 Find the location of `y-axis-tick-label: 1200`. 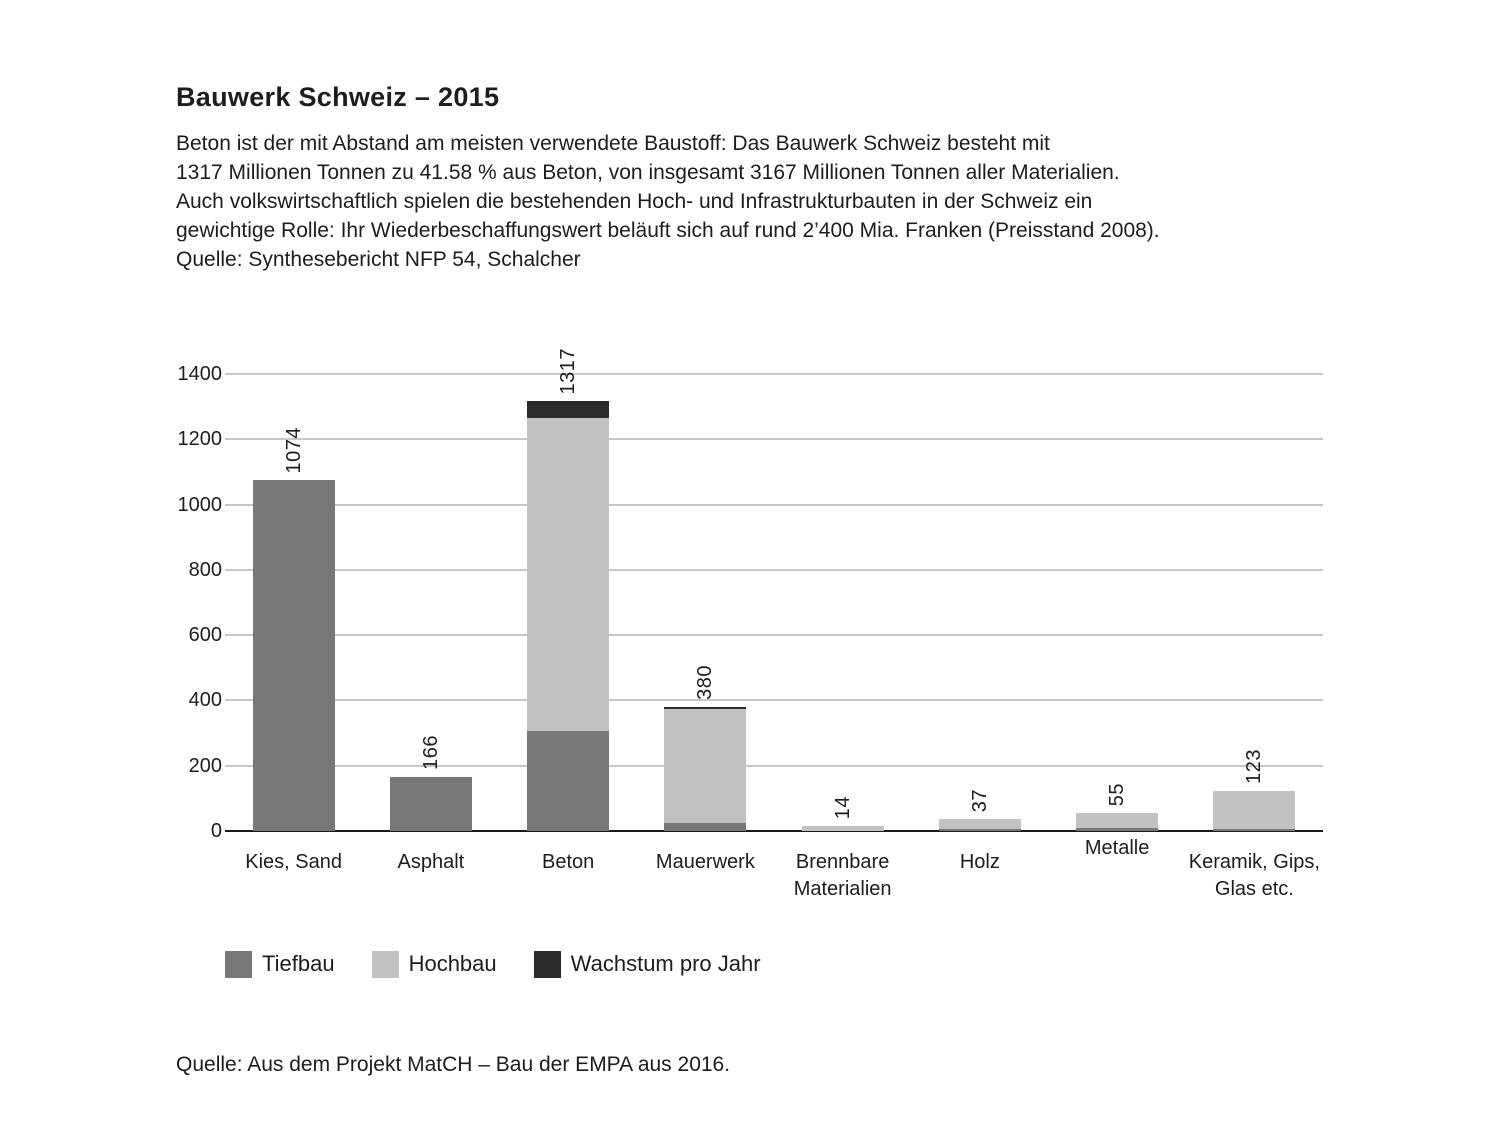

y-axis-tick-label: 1200 is located at coordinates (200, 439).